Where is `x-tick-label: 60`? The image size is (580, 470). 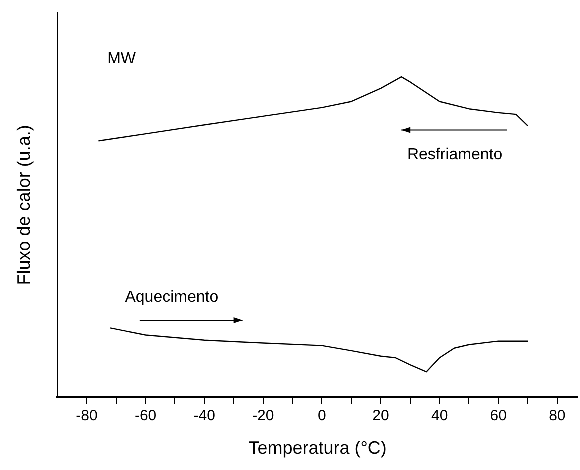 x-tick-label: 60 is located at coordinates (498, 416).